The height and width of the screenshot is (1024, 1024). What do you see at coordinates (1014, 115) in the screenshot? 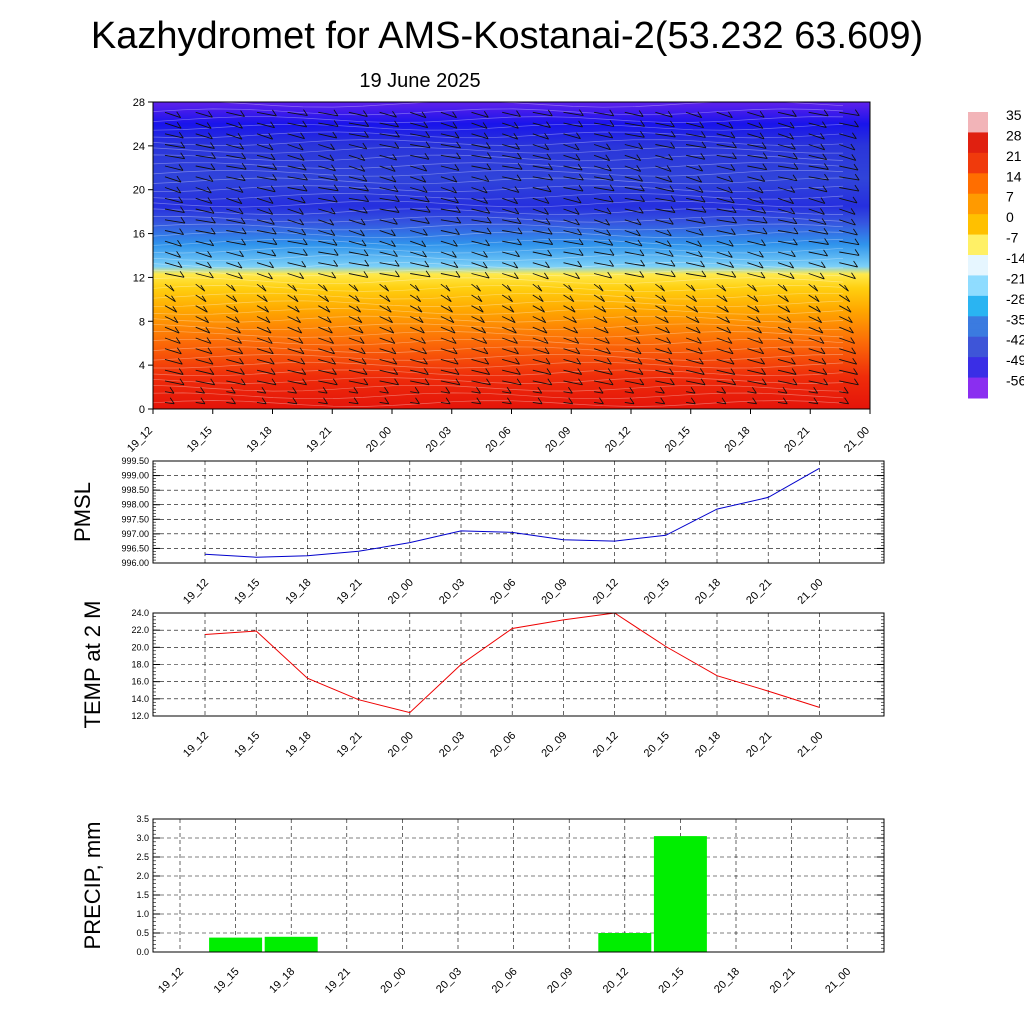
I see `colorbar-label: 35` at bounding box center [1014, 115].